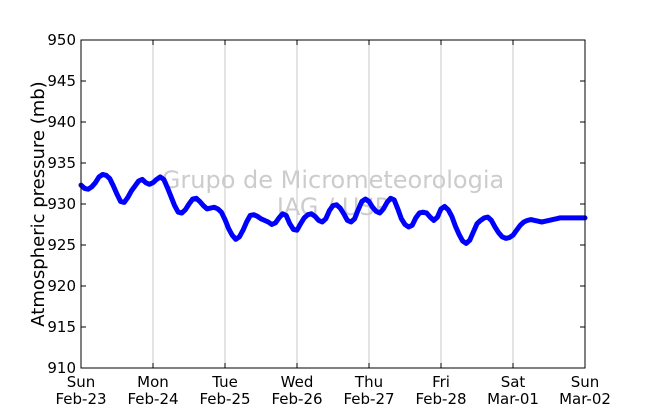  I want to click on x-tick-label-date: Feb-27, so click(368, 399).